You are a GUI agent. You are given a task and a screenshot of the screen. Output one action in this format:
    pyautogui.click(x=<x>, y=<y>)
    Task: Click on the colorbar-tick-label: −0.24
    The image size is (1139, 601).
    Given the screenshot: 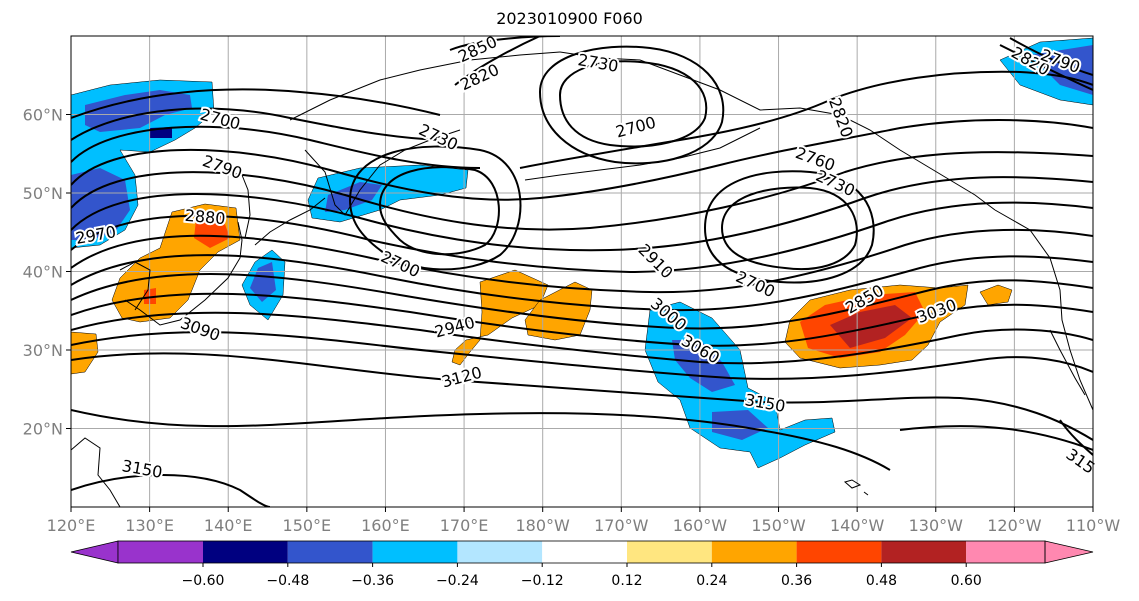 What is the action you would take?
    pyautogui.click(x=457, y=581)
    